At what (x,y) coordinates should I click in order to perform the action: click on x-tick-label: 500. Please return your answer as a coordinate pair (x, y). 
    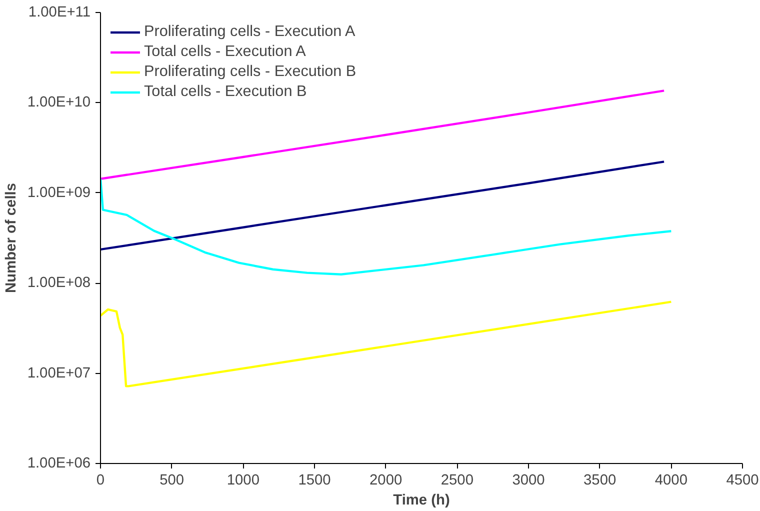
    Looking at the image, I should click on (172, 480).